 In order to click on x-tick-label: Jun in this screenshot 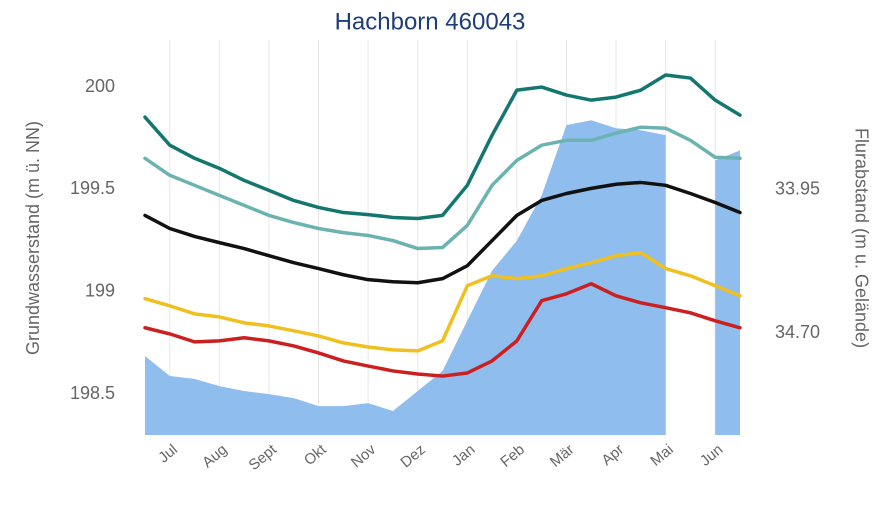, I will do `click(711, 455)`.